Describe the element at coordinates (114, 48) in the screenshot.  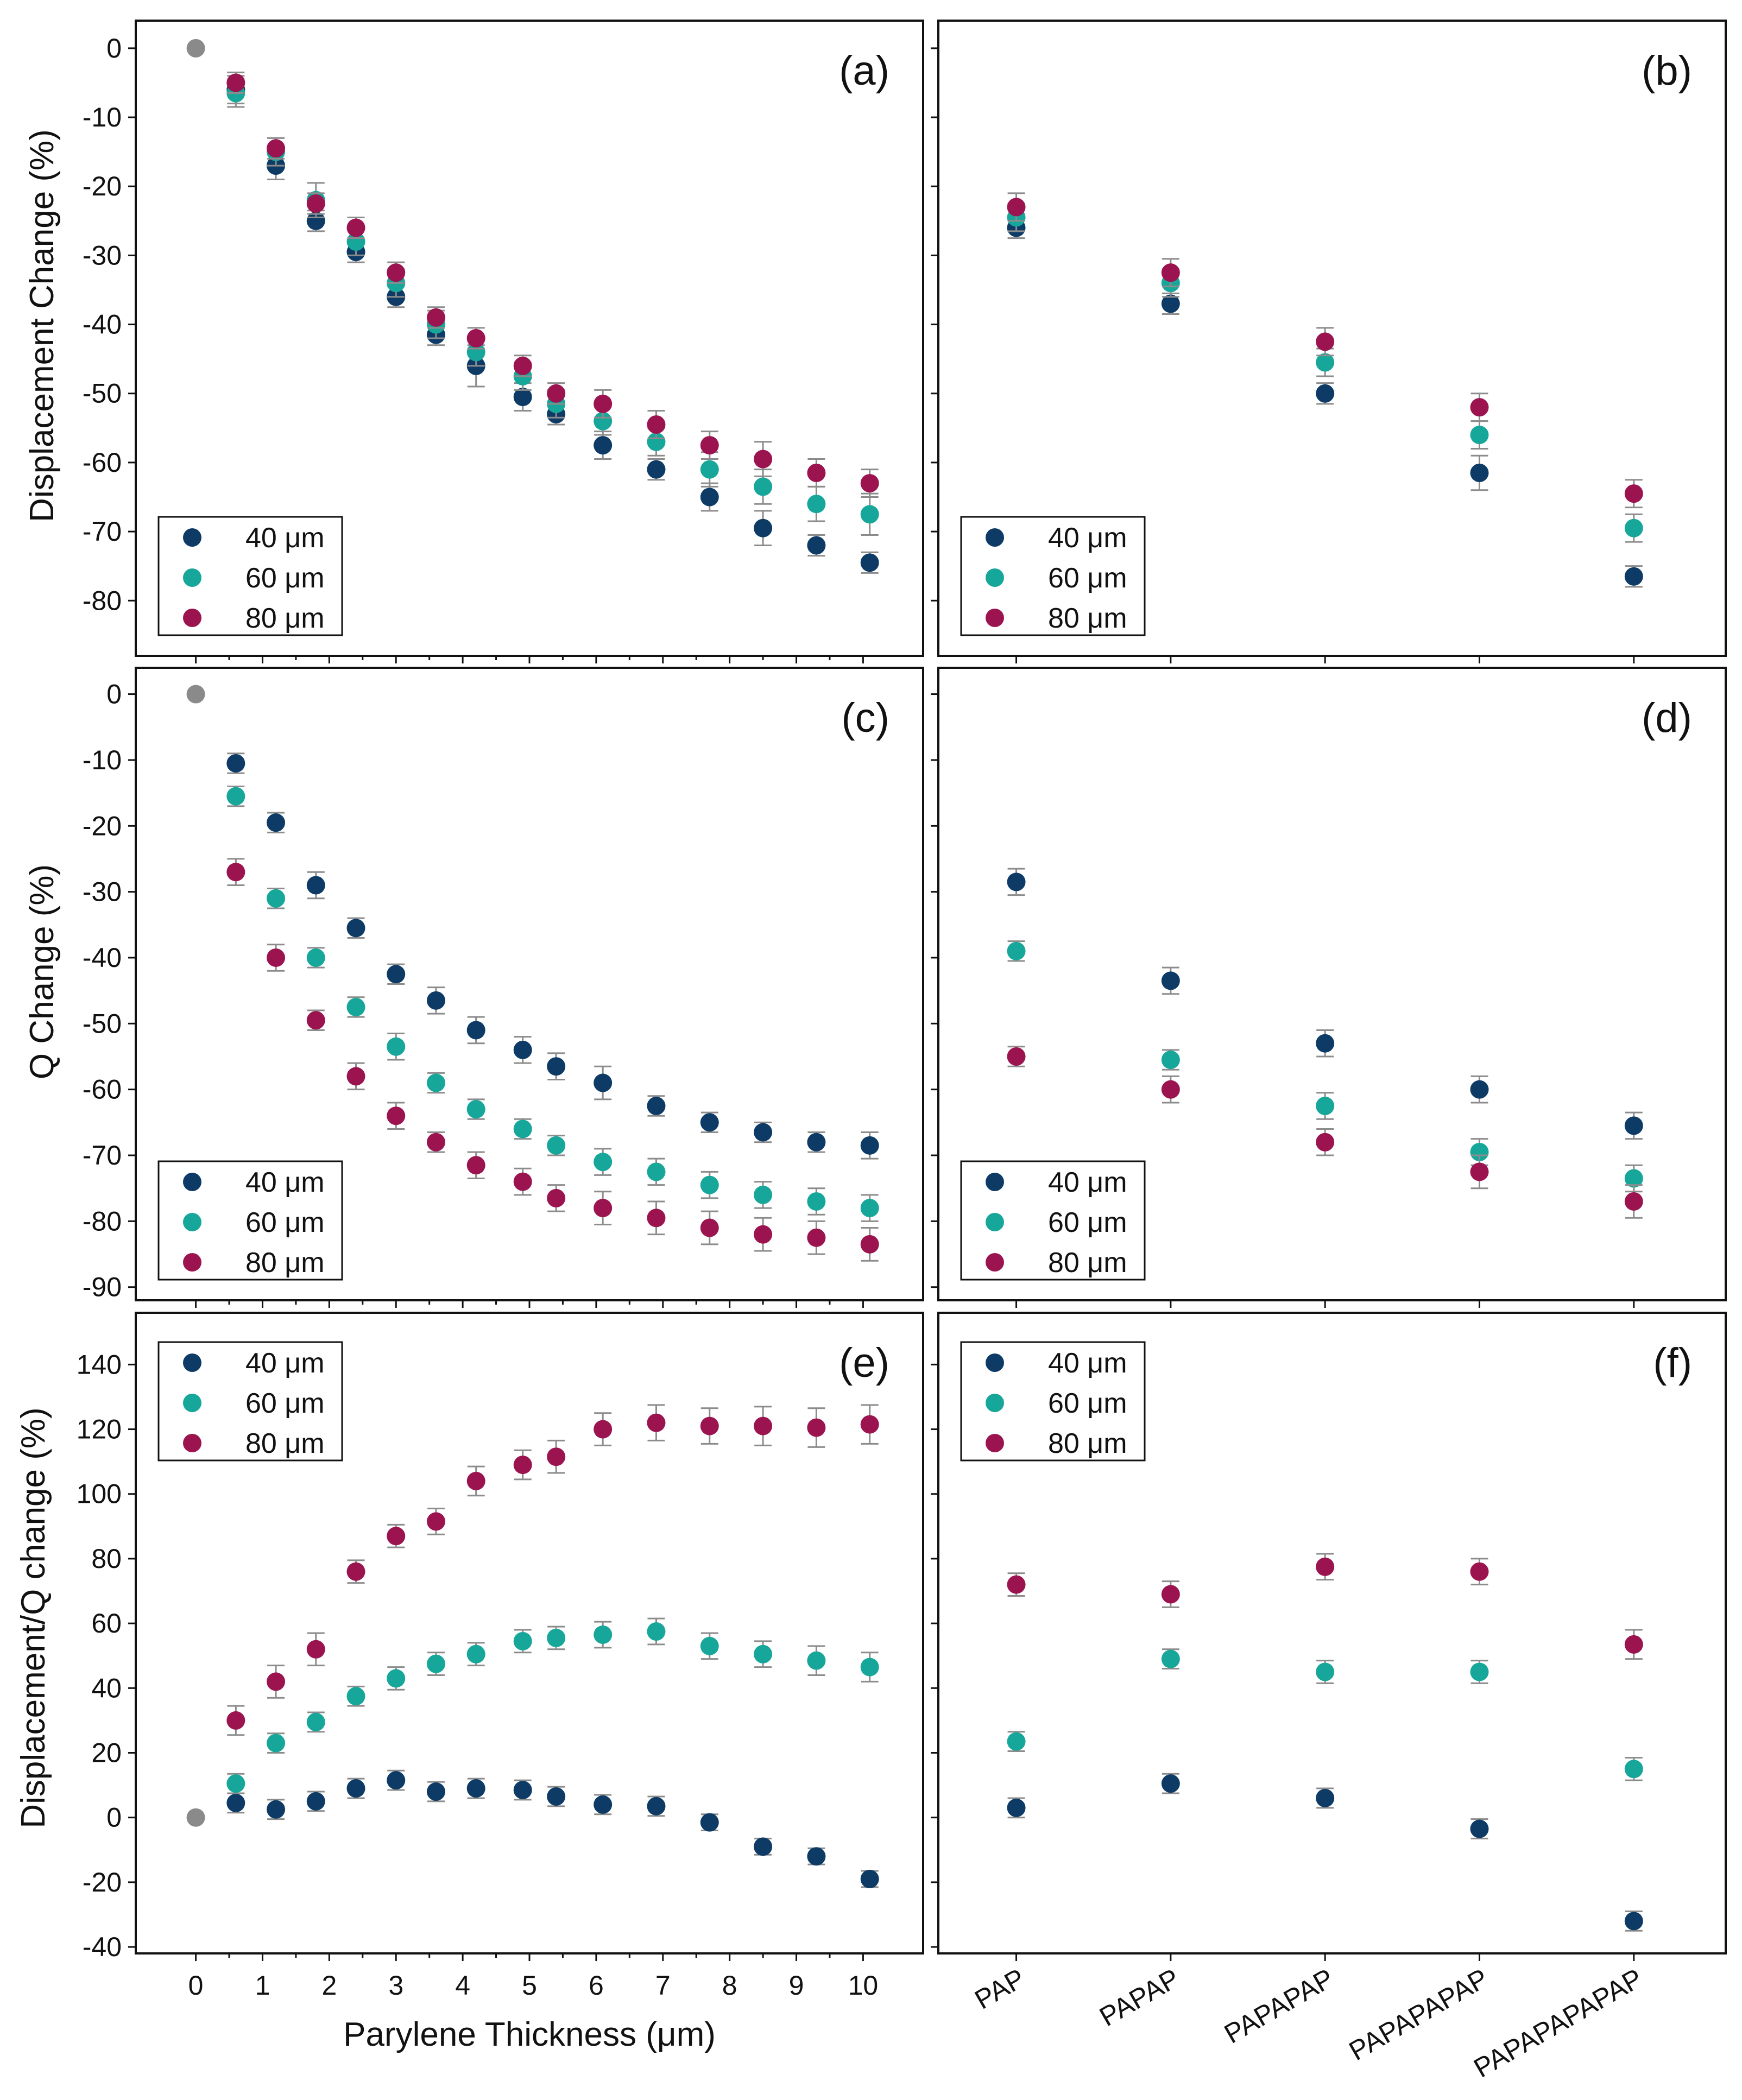
I see `y-tick-label-a: 0` at that location.